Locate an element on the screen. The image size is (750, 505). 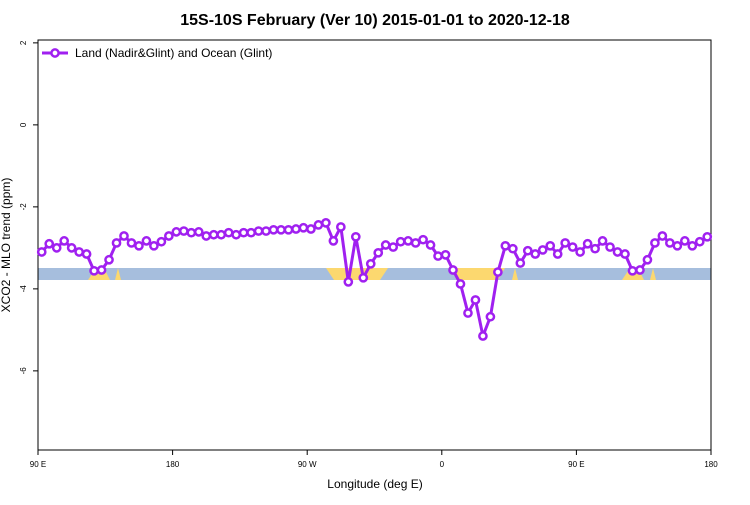
x-axis-label: Longitude (deg E) is located at coordinates (374, 484).